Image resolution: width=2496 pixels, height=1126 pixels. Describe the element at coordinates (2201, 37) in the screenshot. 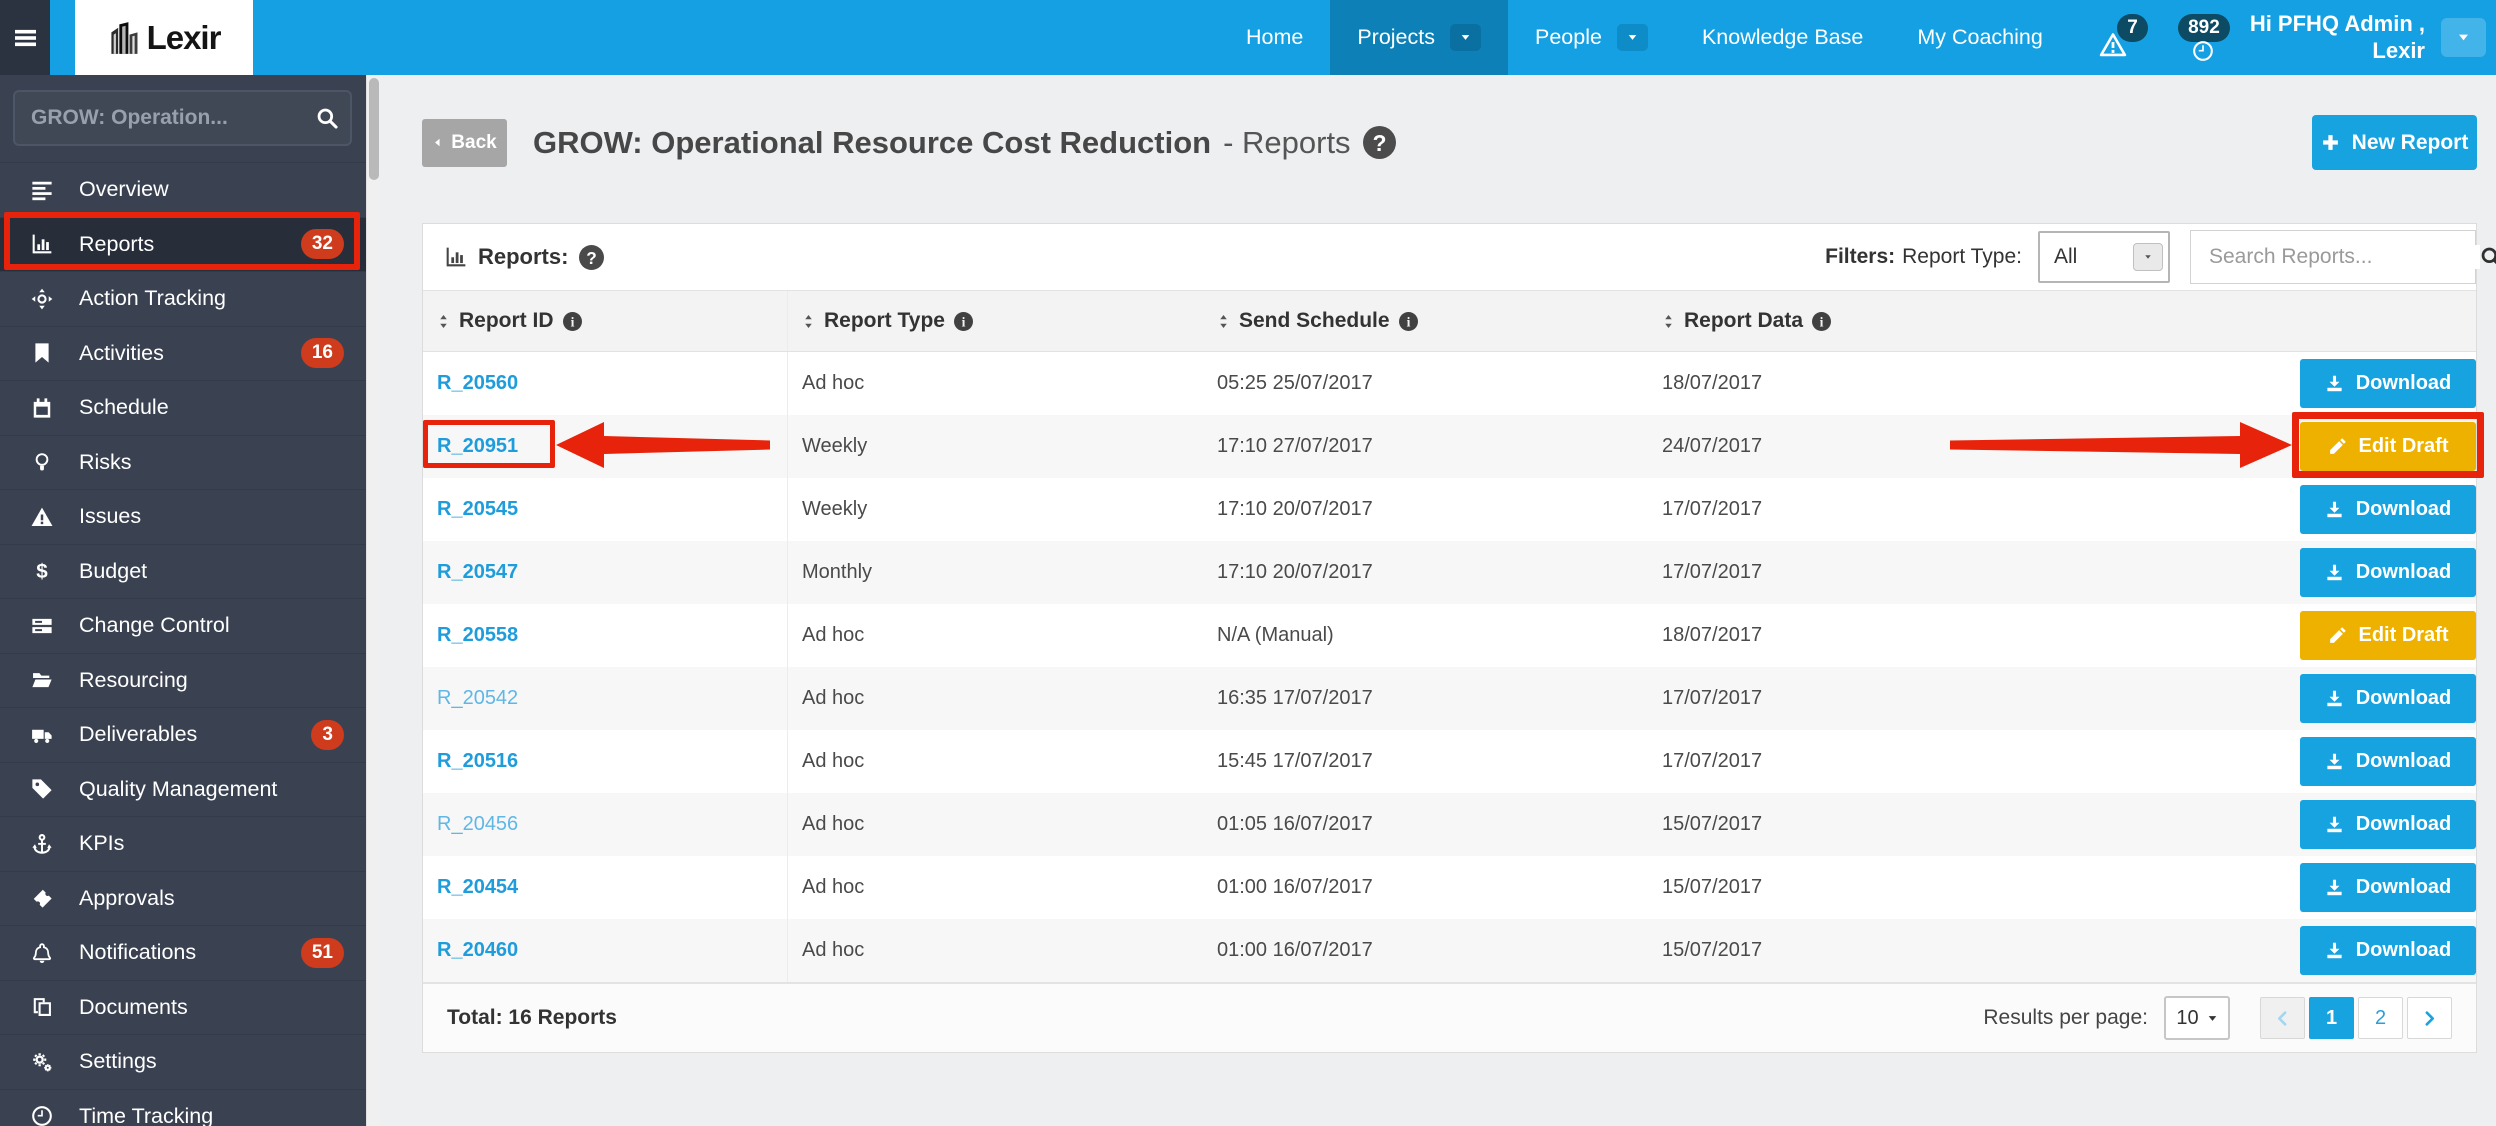

I see `notifications-indicator: 892` at that location.